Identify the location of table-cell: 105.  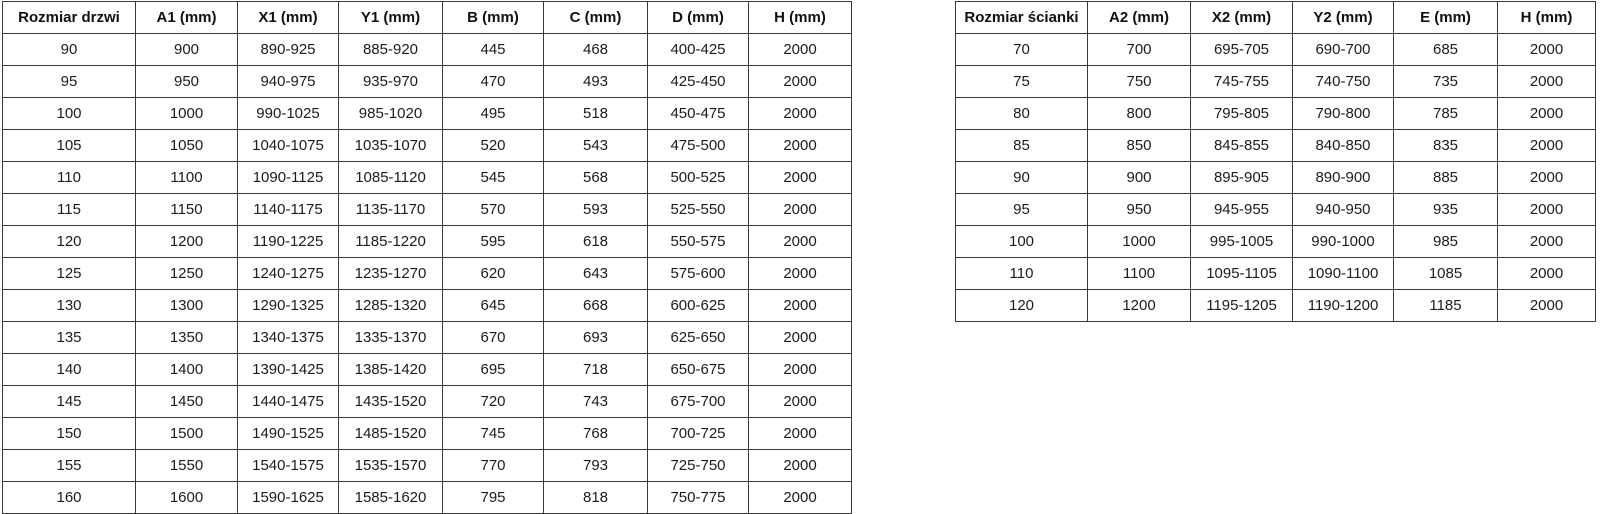
(69, 145).